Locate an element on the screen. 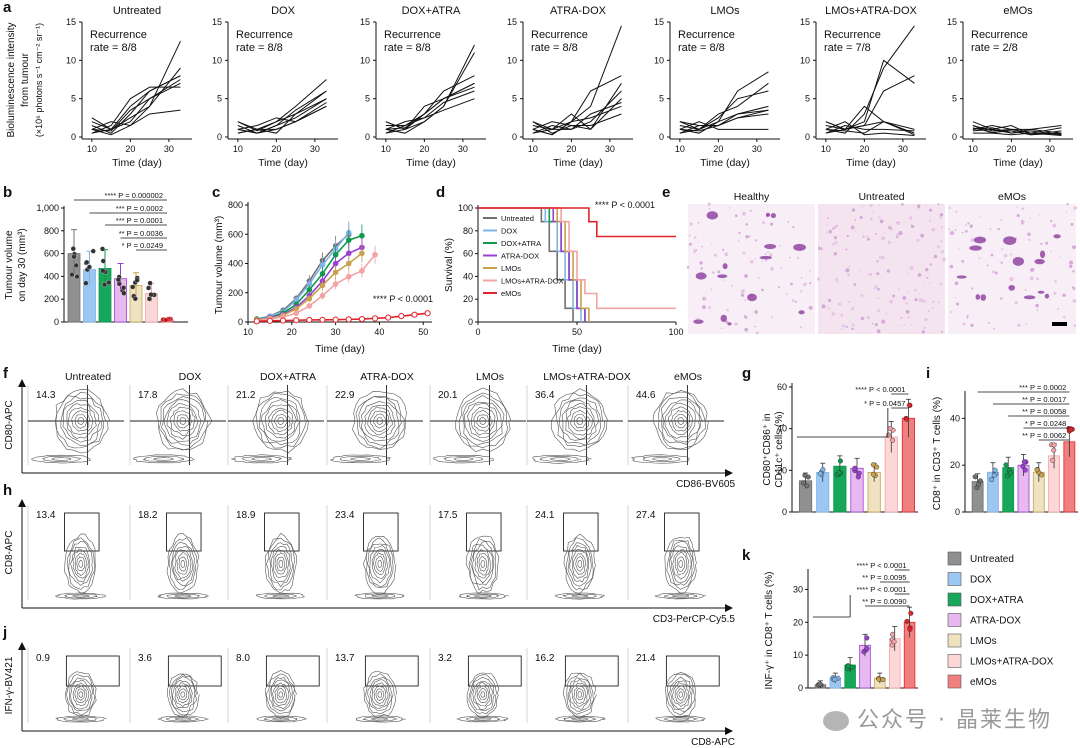 Image resolution: width=1080 pixels, height=748 pixels. panel-letter-h: h is located at coordinates (7, 490).